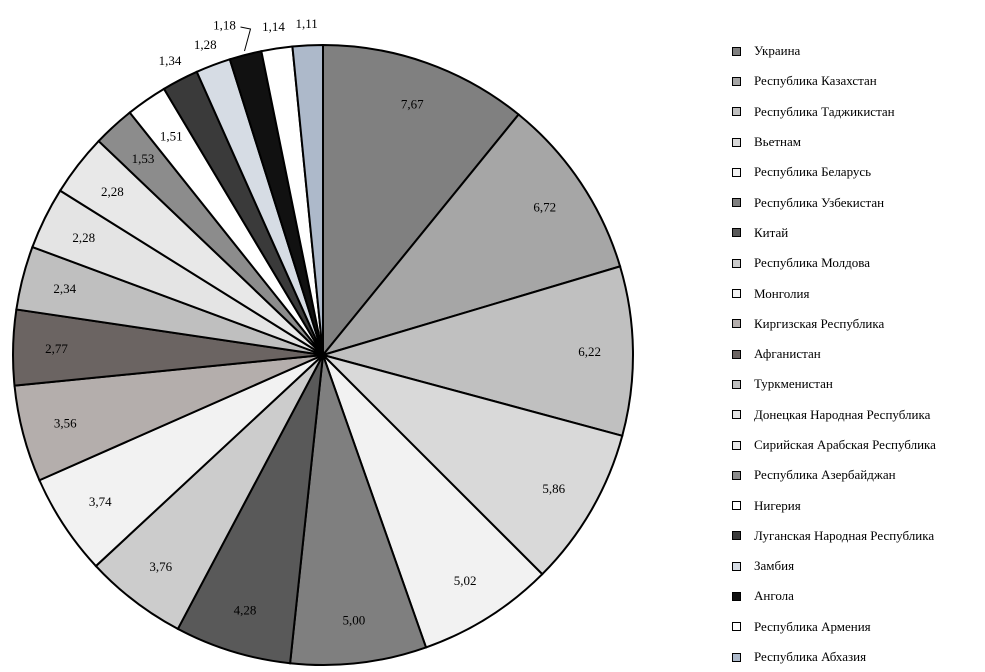  I want to click on legend-item: Киргизская Республика, so click(834, 324).